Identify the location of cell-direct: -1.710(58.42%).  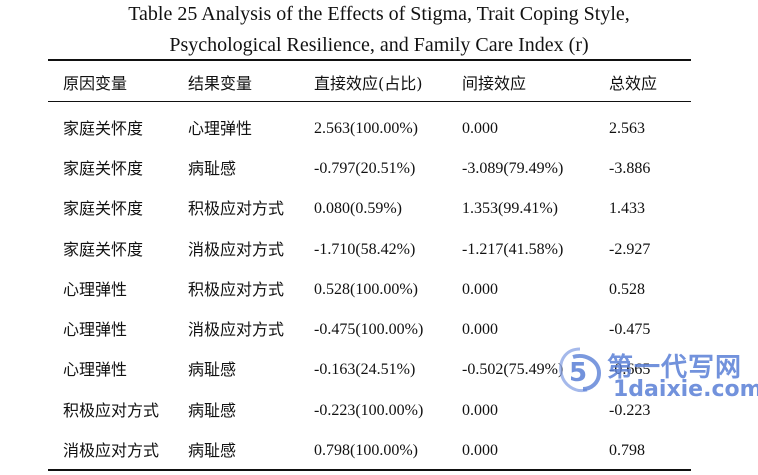
(365, 249).